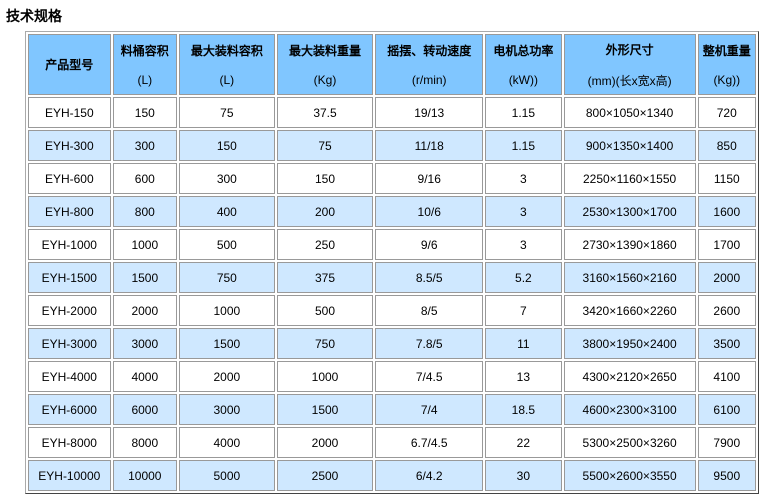 This screenshot has height=499, width=773. I want to click on table-cell: 4000, so click(227, 442).